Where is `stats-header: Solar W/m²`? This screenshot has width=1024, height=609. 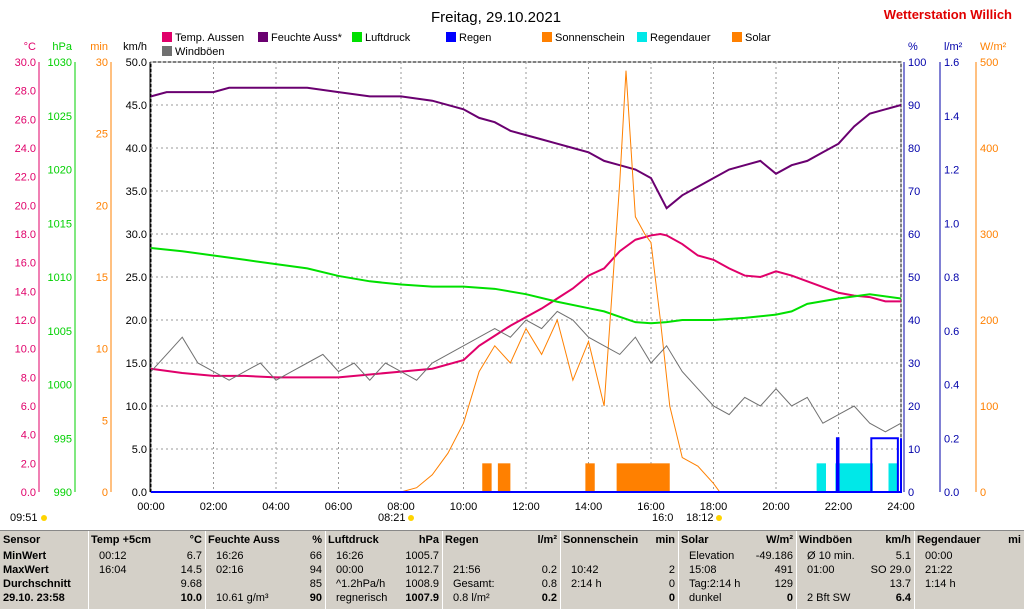 stats-header: Solar W/m² is located at coordinates (737, 541).